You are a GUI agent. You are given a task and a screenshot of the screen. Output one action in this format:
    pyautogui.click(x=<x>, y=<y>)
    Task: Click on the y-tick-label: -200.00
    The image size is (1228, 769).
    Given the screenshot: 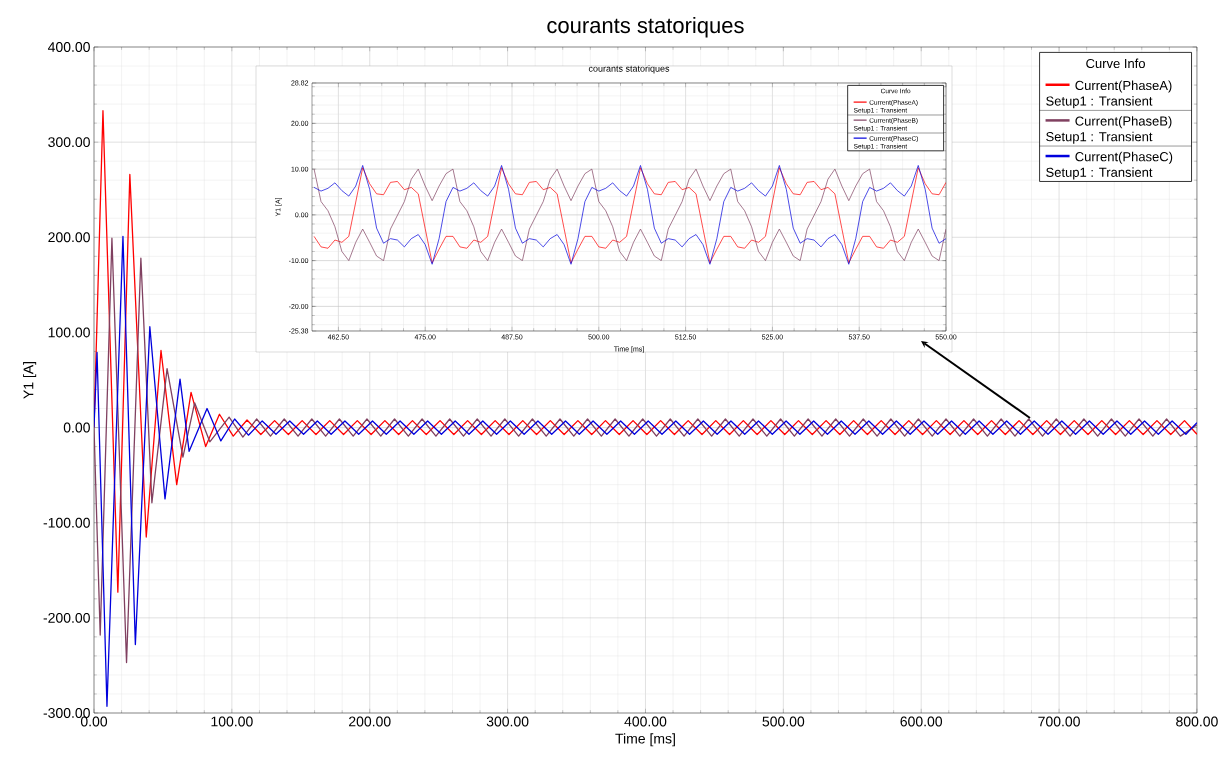 What is the action you would take?
    pyautogui.click(x=66, y=617)
    